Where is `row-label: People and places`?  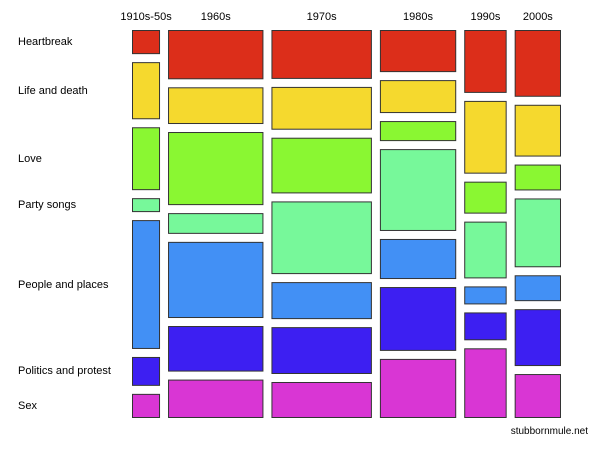
row-label: People and places is located at coordinates (63, 284).